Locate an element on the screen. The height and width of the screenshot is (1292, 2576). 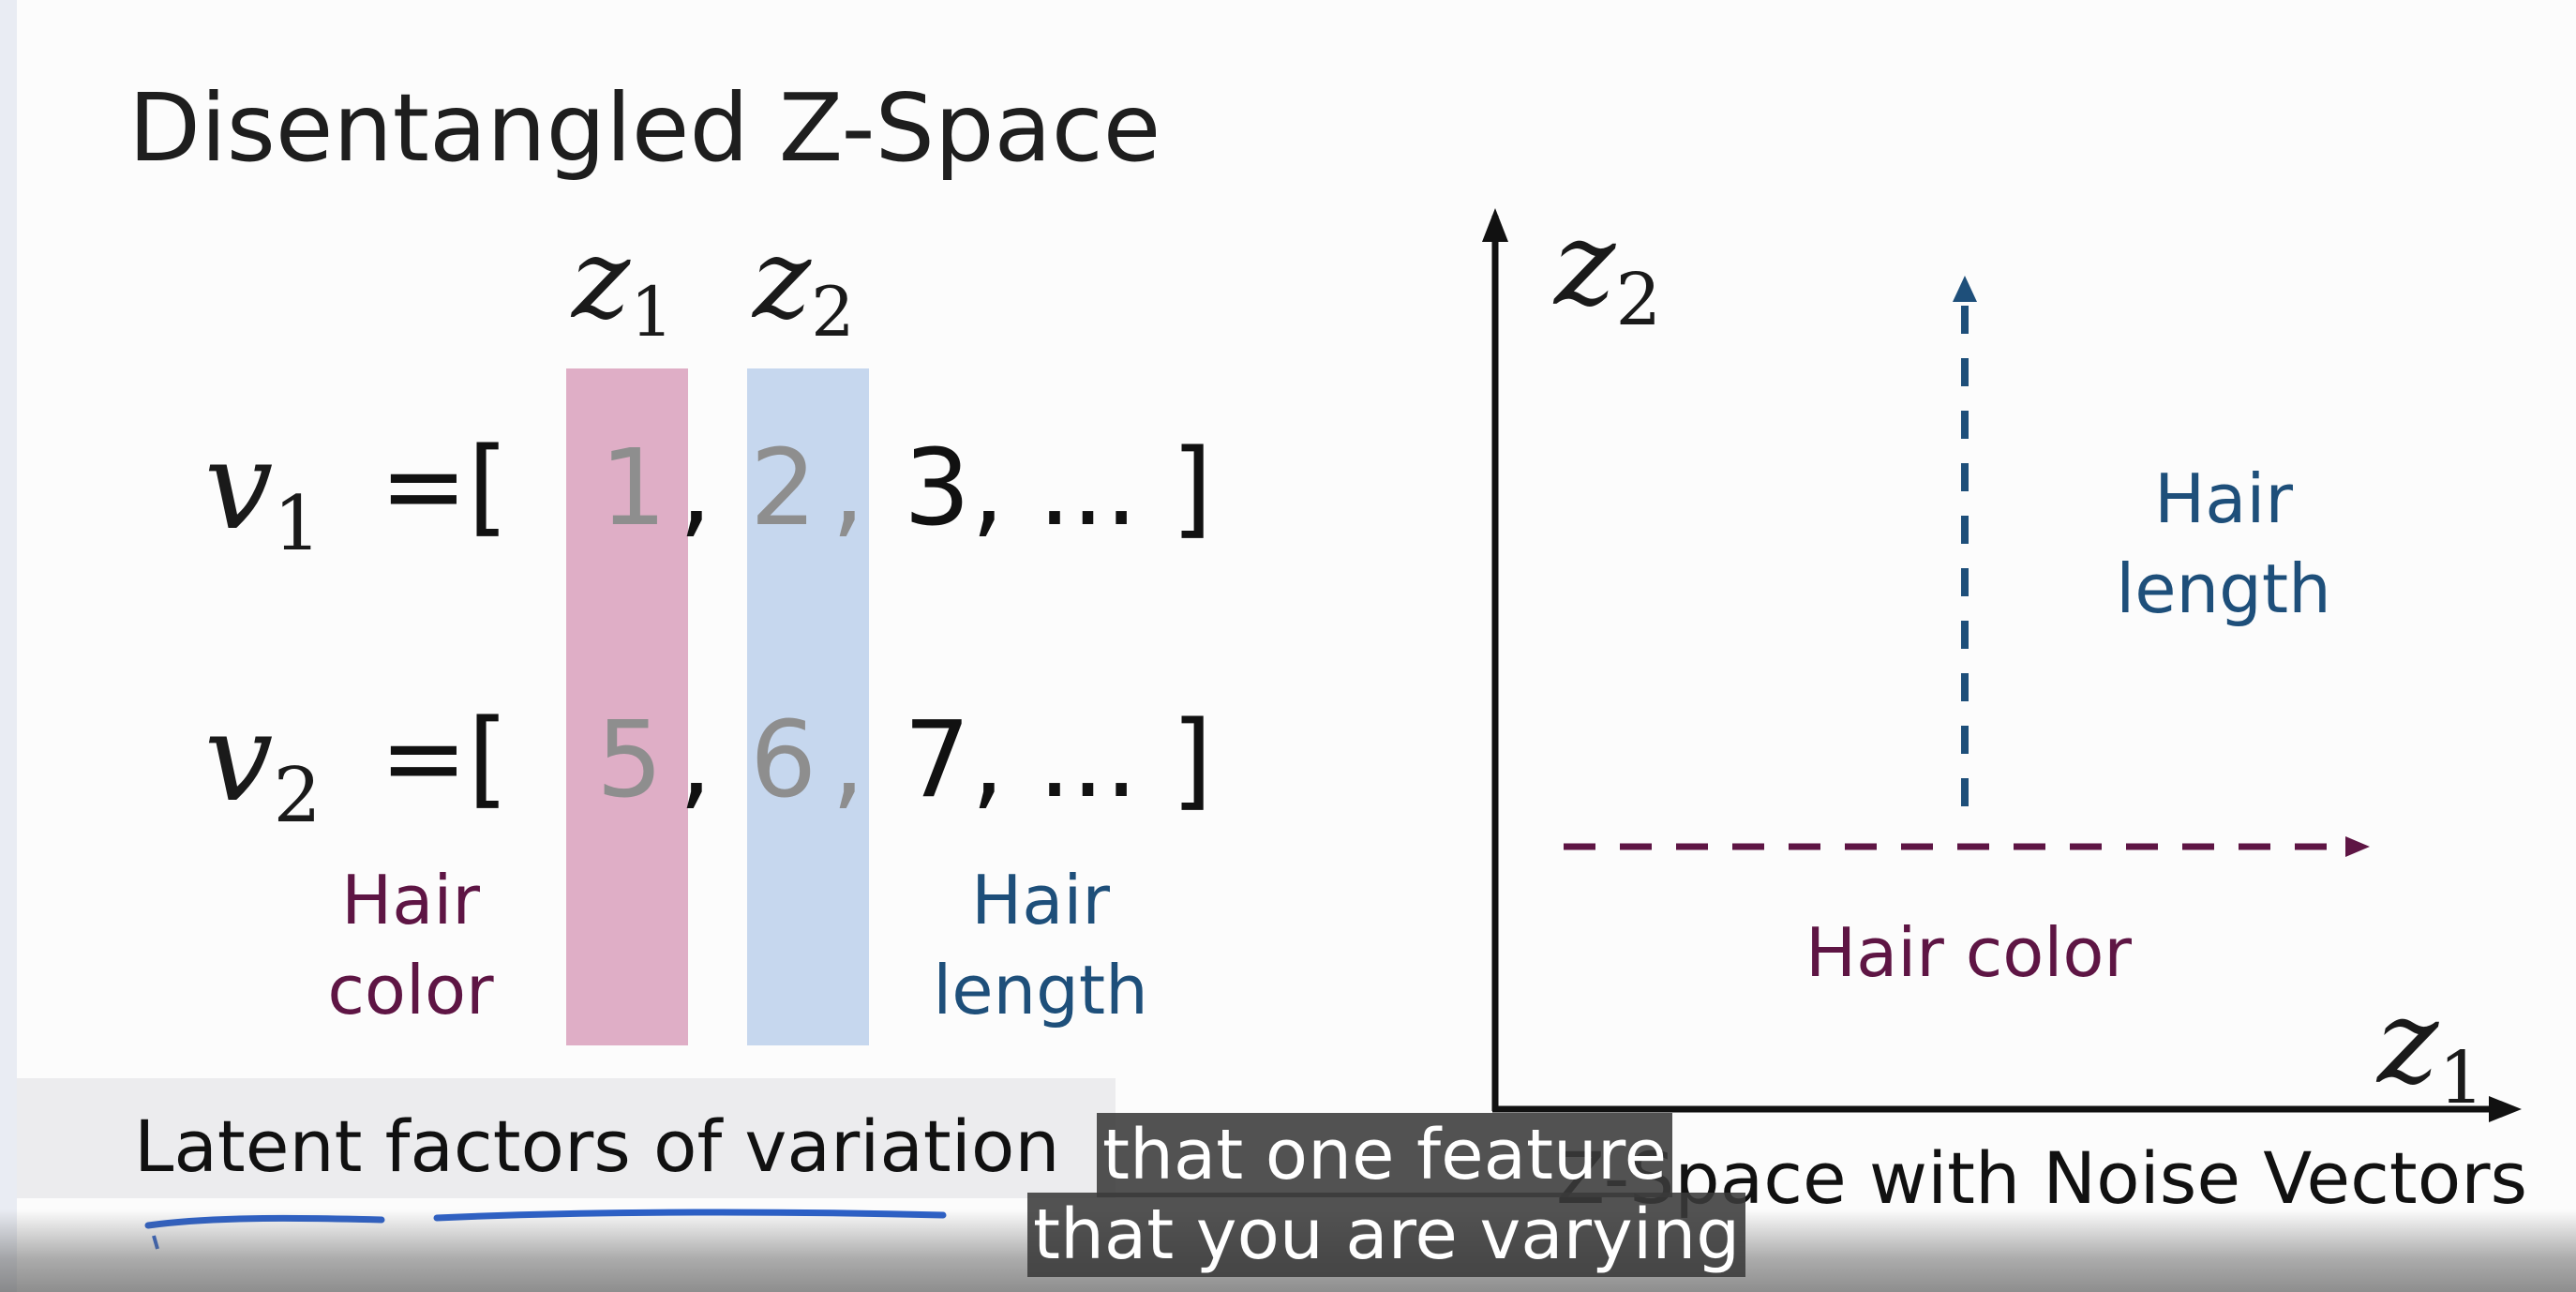
z2-column-highlight is located at coordinates (808, 707).